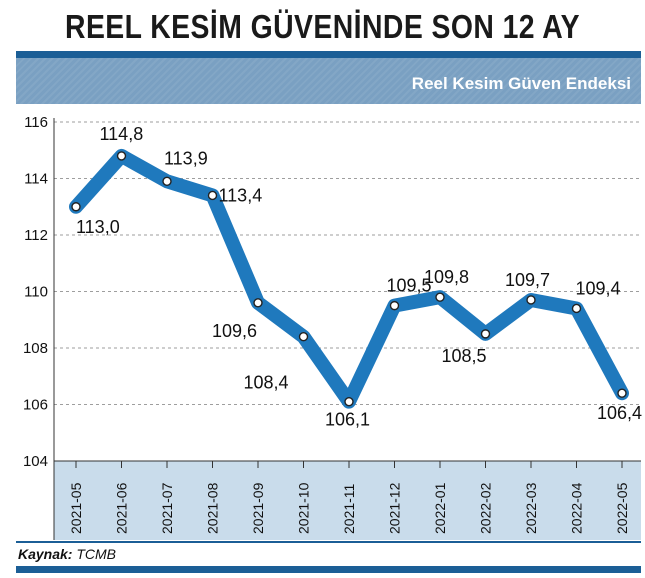  Describe the element at coordinates (347, 420) in the screenshot. I see `data-label: 106,1` at that location.